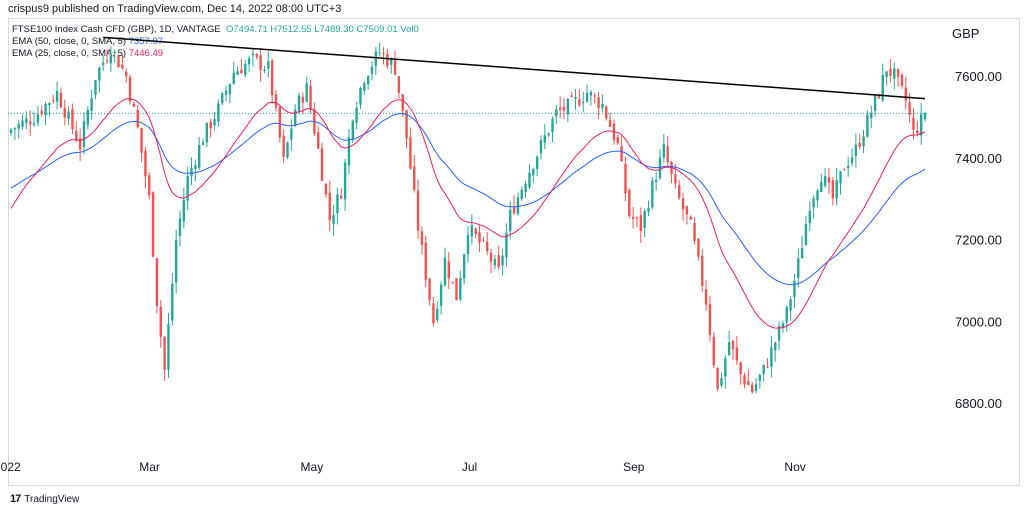 The height and width of the screenshot is (511, 1024). Describe the element at coordinates (146, 41) in the screenshot. I see `ema50-value: 7357.97` at that location.